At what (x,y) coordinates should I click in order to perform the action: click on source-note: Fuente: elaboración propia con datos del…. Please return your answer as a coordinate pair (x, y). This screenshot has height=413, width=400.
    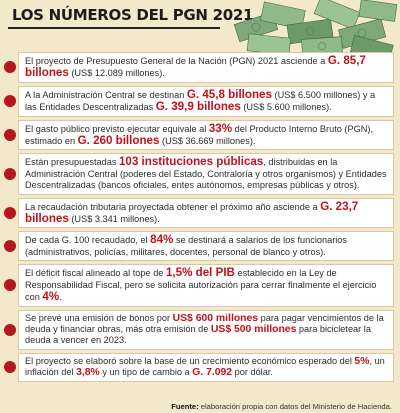
    Looking at the image, I should click on (281, 406).